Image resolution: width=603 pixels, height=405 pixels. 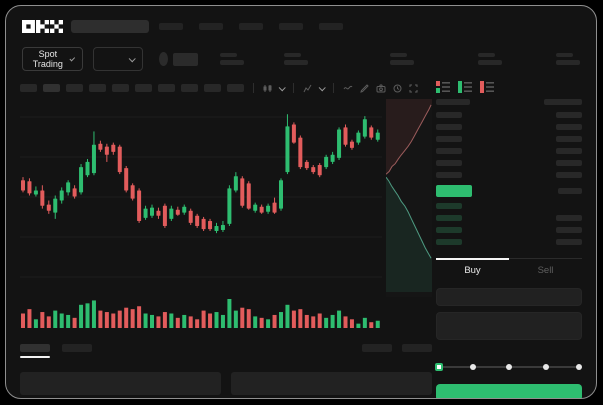 What do you see at coordinates (509, 326) in the screenshot?
I see `amount-input` at bounding box center [509, 326].